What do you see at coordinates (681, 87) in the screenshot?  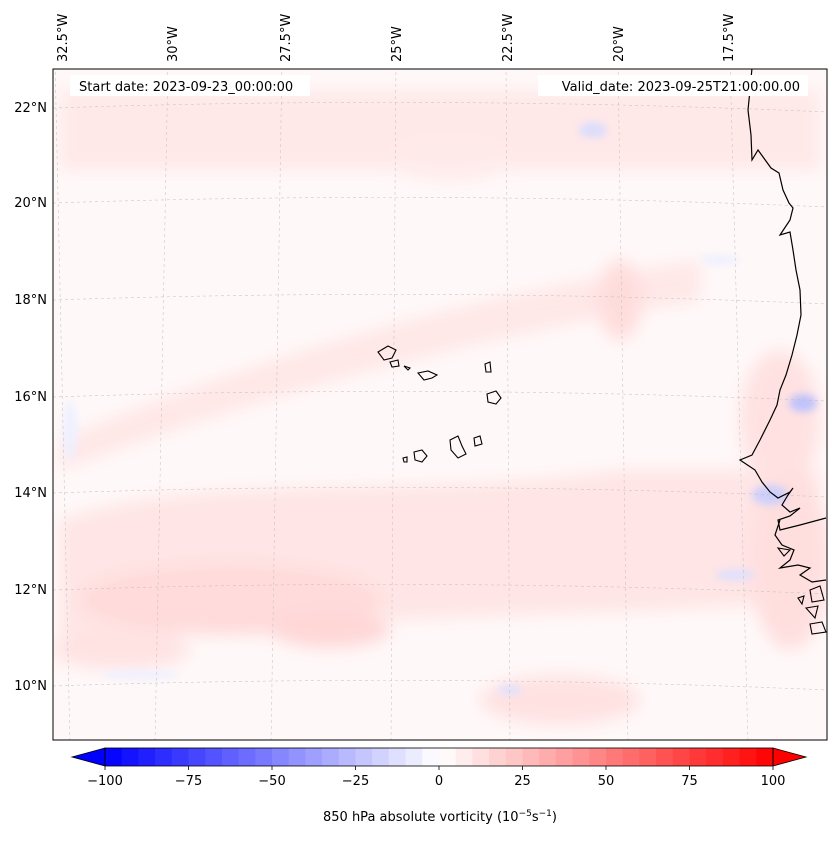 I see `valid-date-label: Valid_date: 2023-09-25T21:00:00.00` at bounding box center [681, 87].